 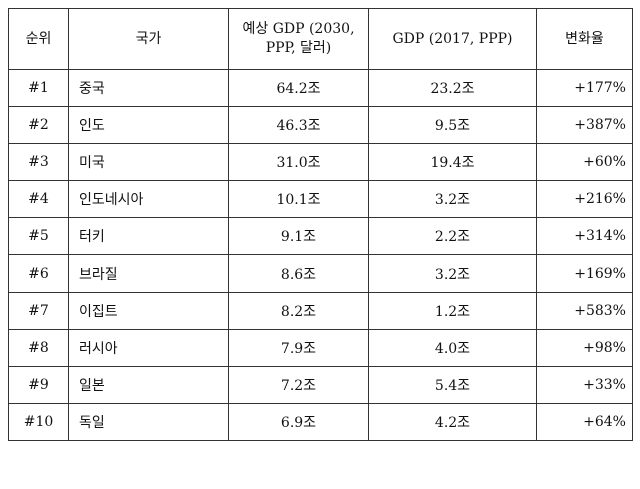 I want to click on table-row: #8 러시아 7.9조 4.0조 +98%, so click(x=320, y=347).